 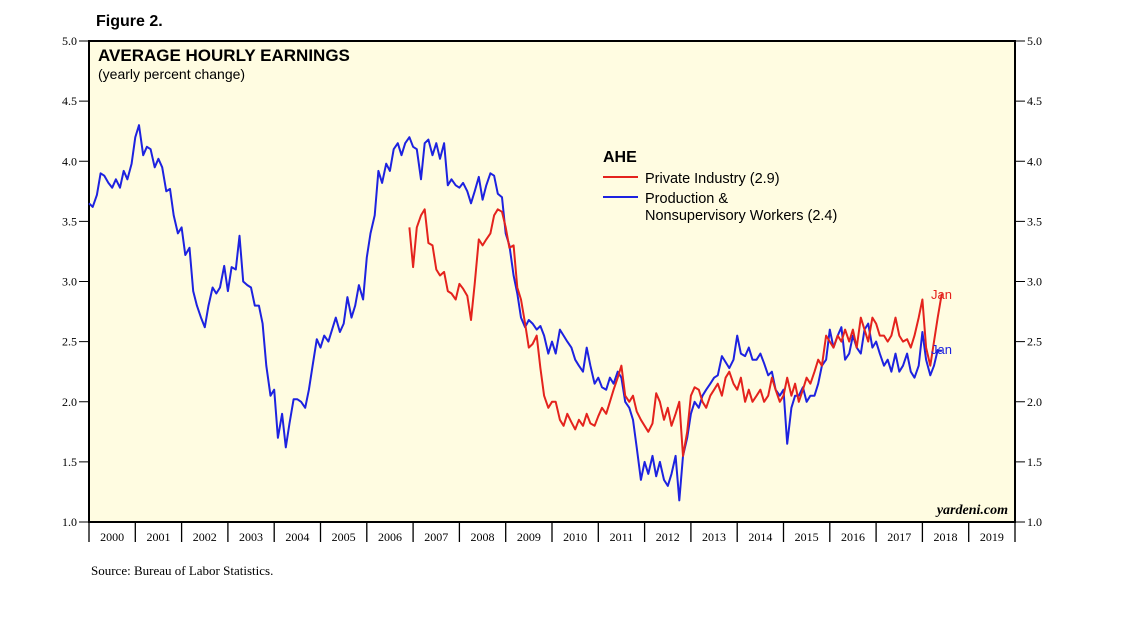 What do you see at coordinates (1034, 101) in the screenshot?
I see `y-tick-label-right: 4.5` at bounding box center [1034, 101].